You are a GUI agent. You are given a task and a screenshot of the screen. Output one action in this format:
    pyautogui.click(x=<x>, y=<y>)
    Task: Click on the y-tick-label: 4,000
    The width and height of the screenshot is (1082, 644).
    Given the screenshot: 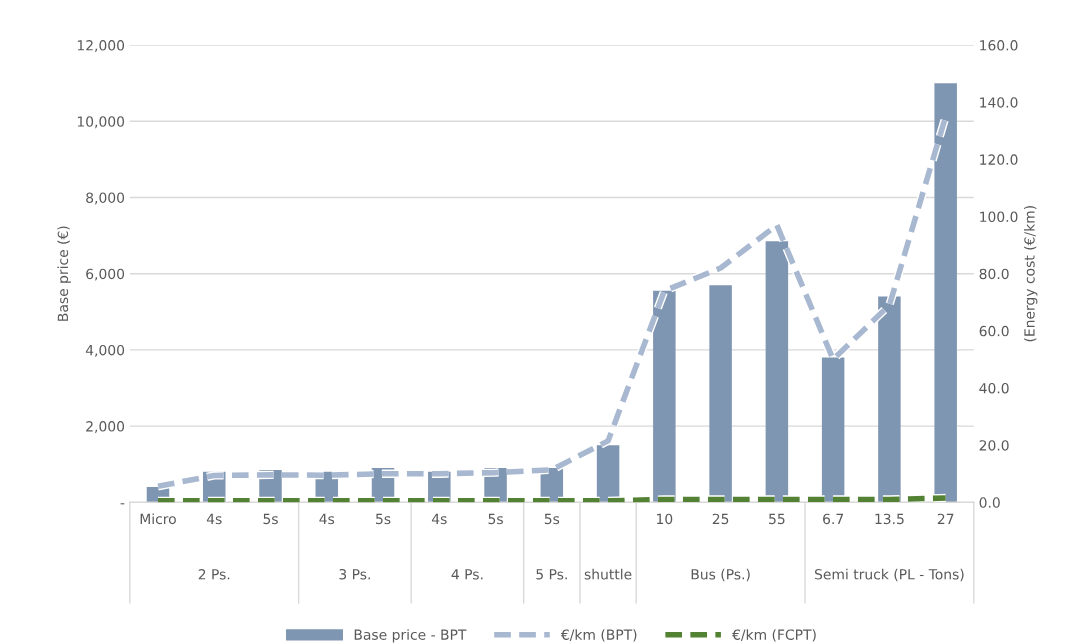 What is the action you would take?
    pyautogui.click(x=105, y=350)
    